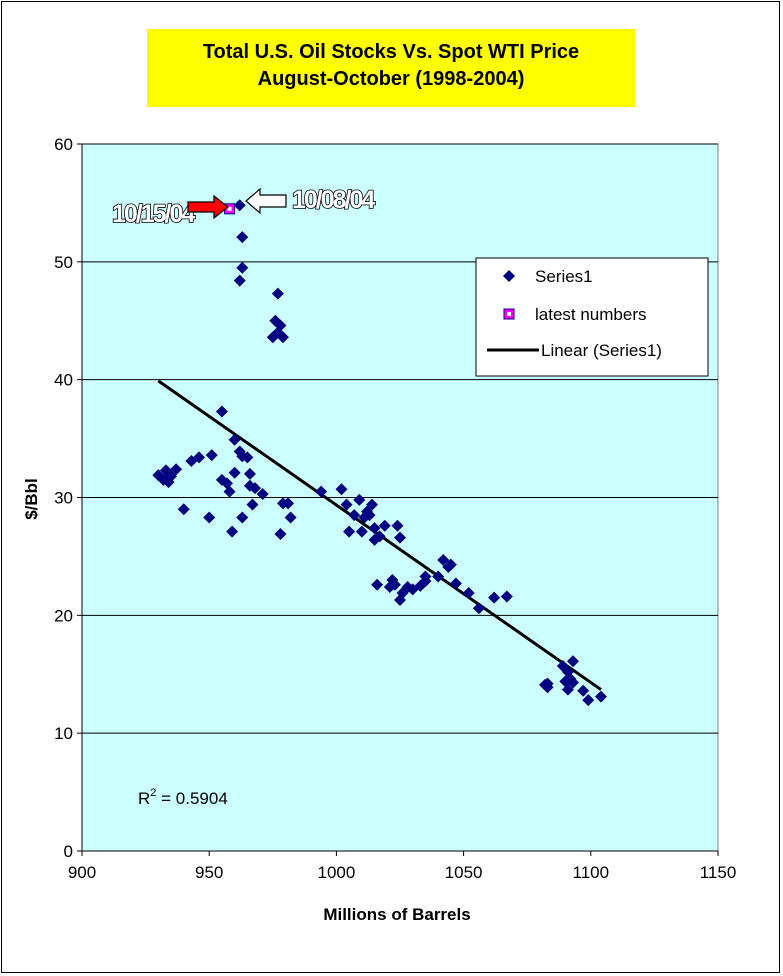 Image resolution: width=783 pixels, height=976 pixels. What do you see at coordinates (63, 262) in the screenshot?
I see `y-tick-label: 50` at bounding box center [63, 262].